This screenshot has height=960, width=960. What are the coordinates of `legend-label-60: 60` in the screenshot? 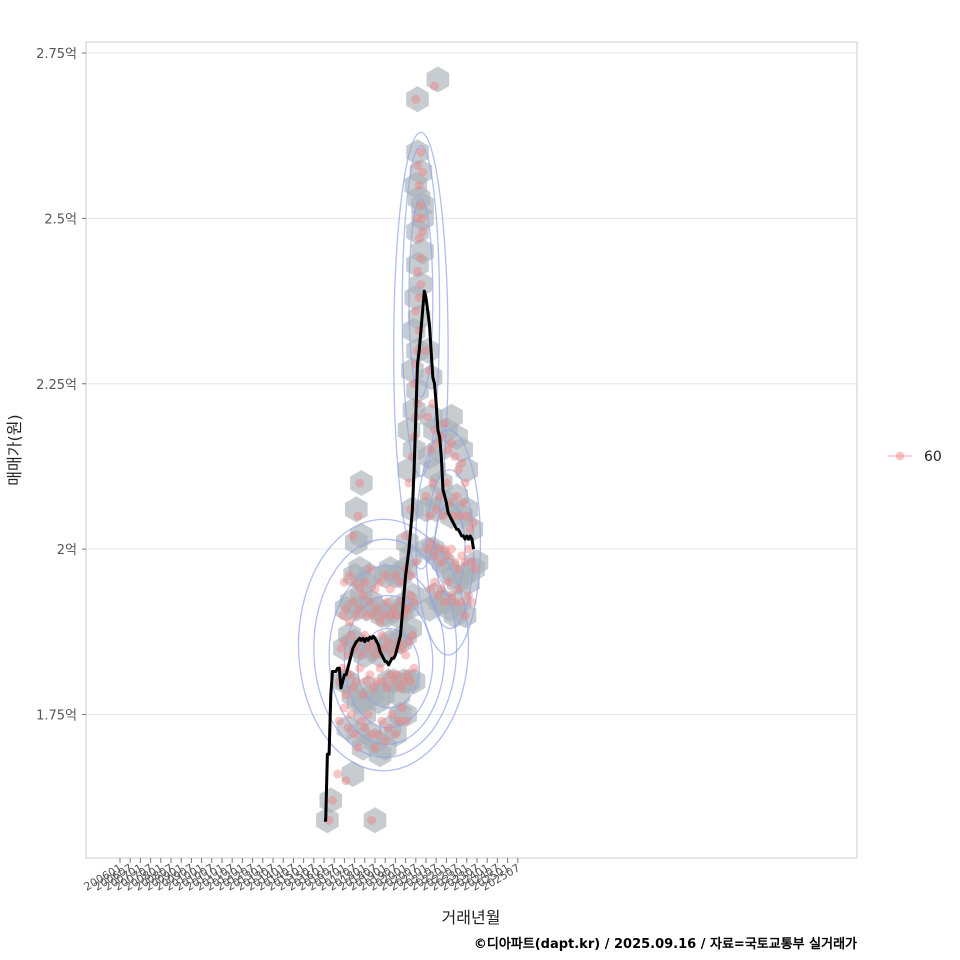 It's located at (933, 457).